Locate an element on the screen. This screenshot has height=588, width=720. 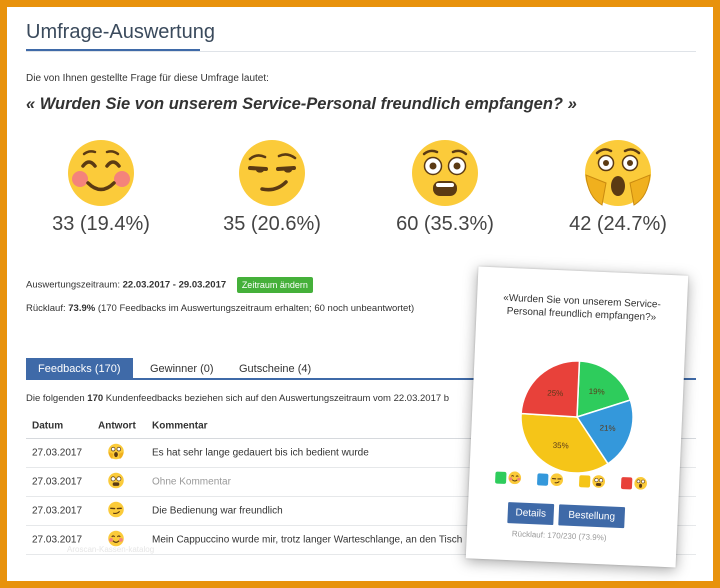
details-button: Details is located at coordinates (531, 514).